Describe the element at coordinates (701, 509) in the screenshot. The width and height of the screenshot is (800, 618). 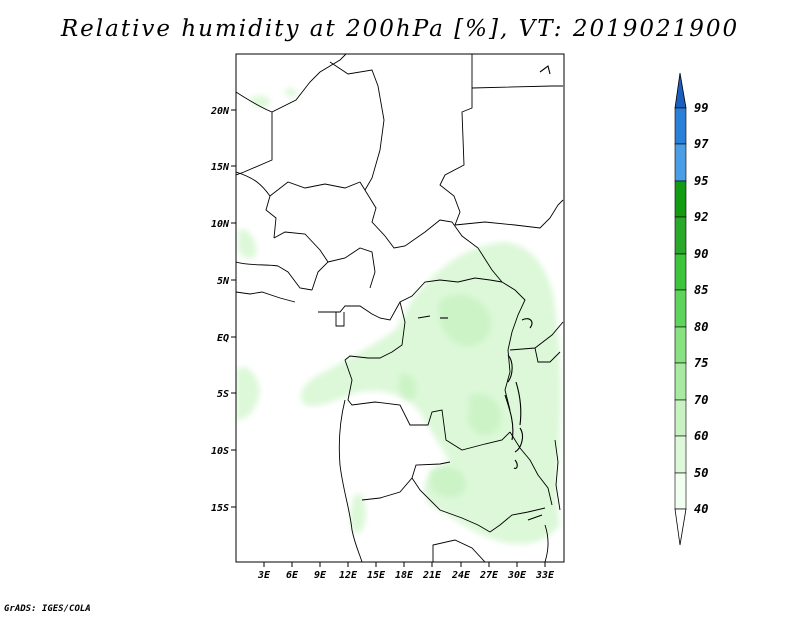
I see `colorbar-label-40: 40` at that location.